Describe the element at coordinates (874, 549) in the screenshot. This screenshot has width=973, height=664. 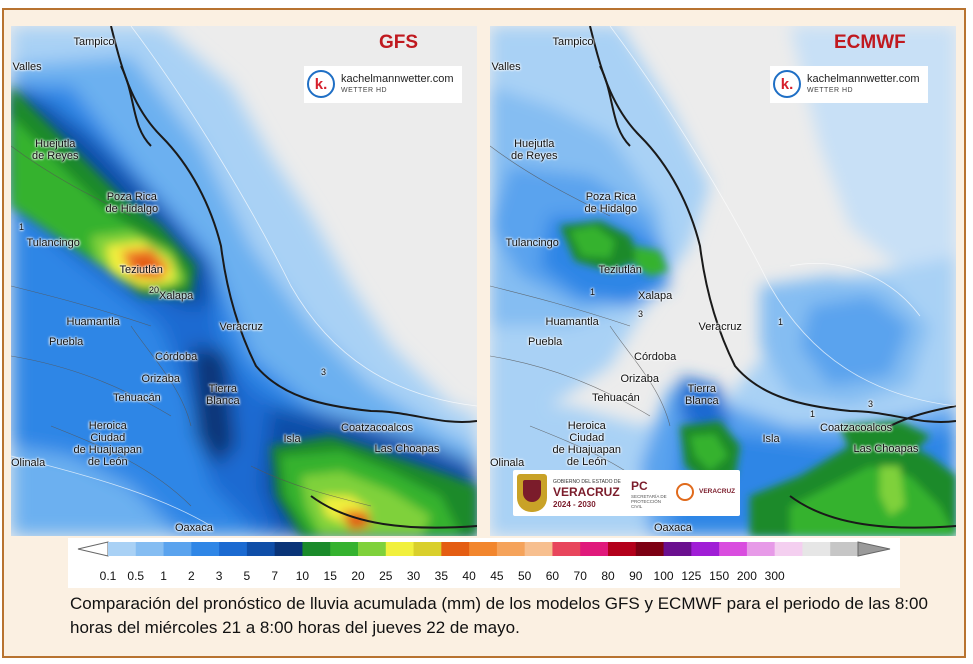
I see `legend-right-arrow` at that location.